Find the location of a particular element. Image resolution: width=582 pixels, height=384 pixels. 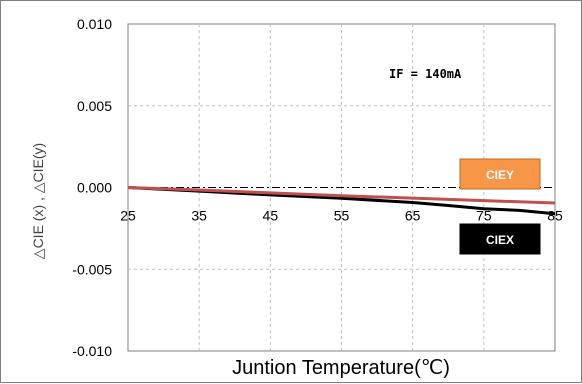

legend-ciex-label: CIEX is located at coordinates (500, 240).